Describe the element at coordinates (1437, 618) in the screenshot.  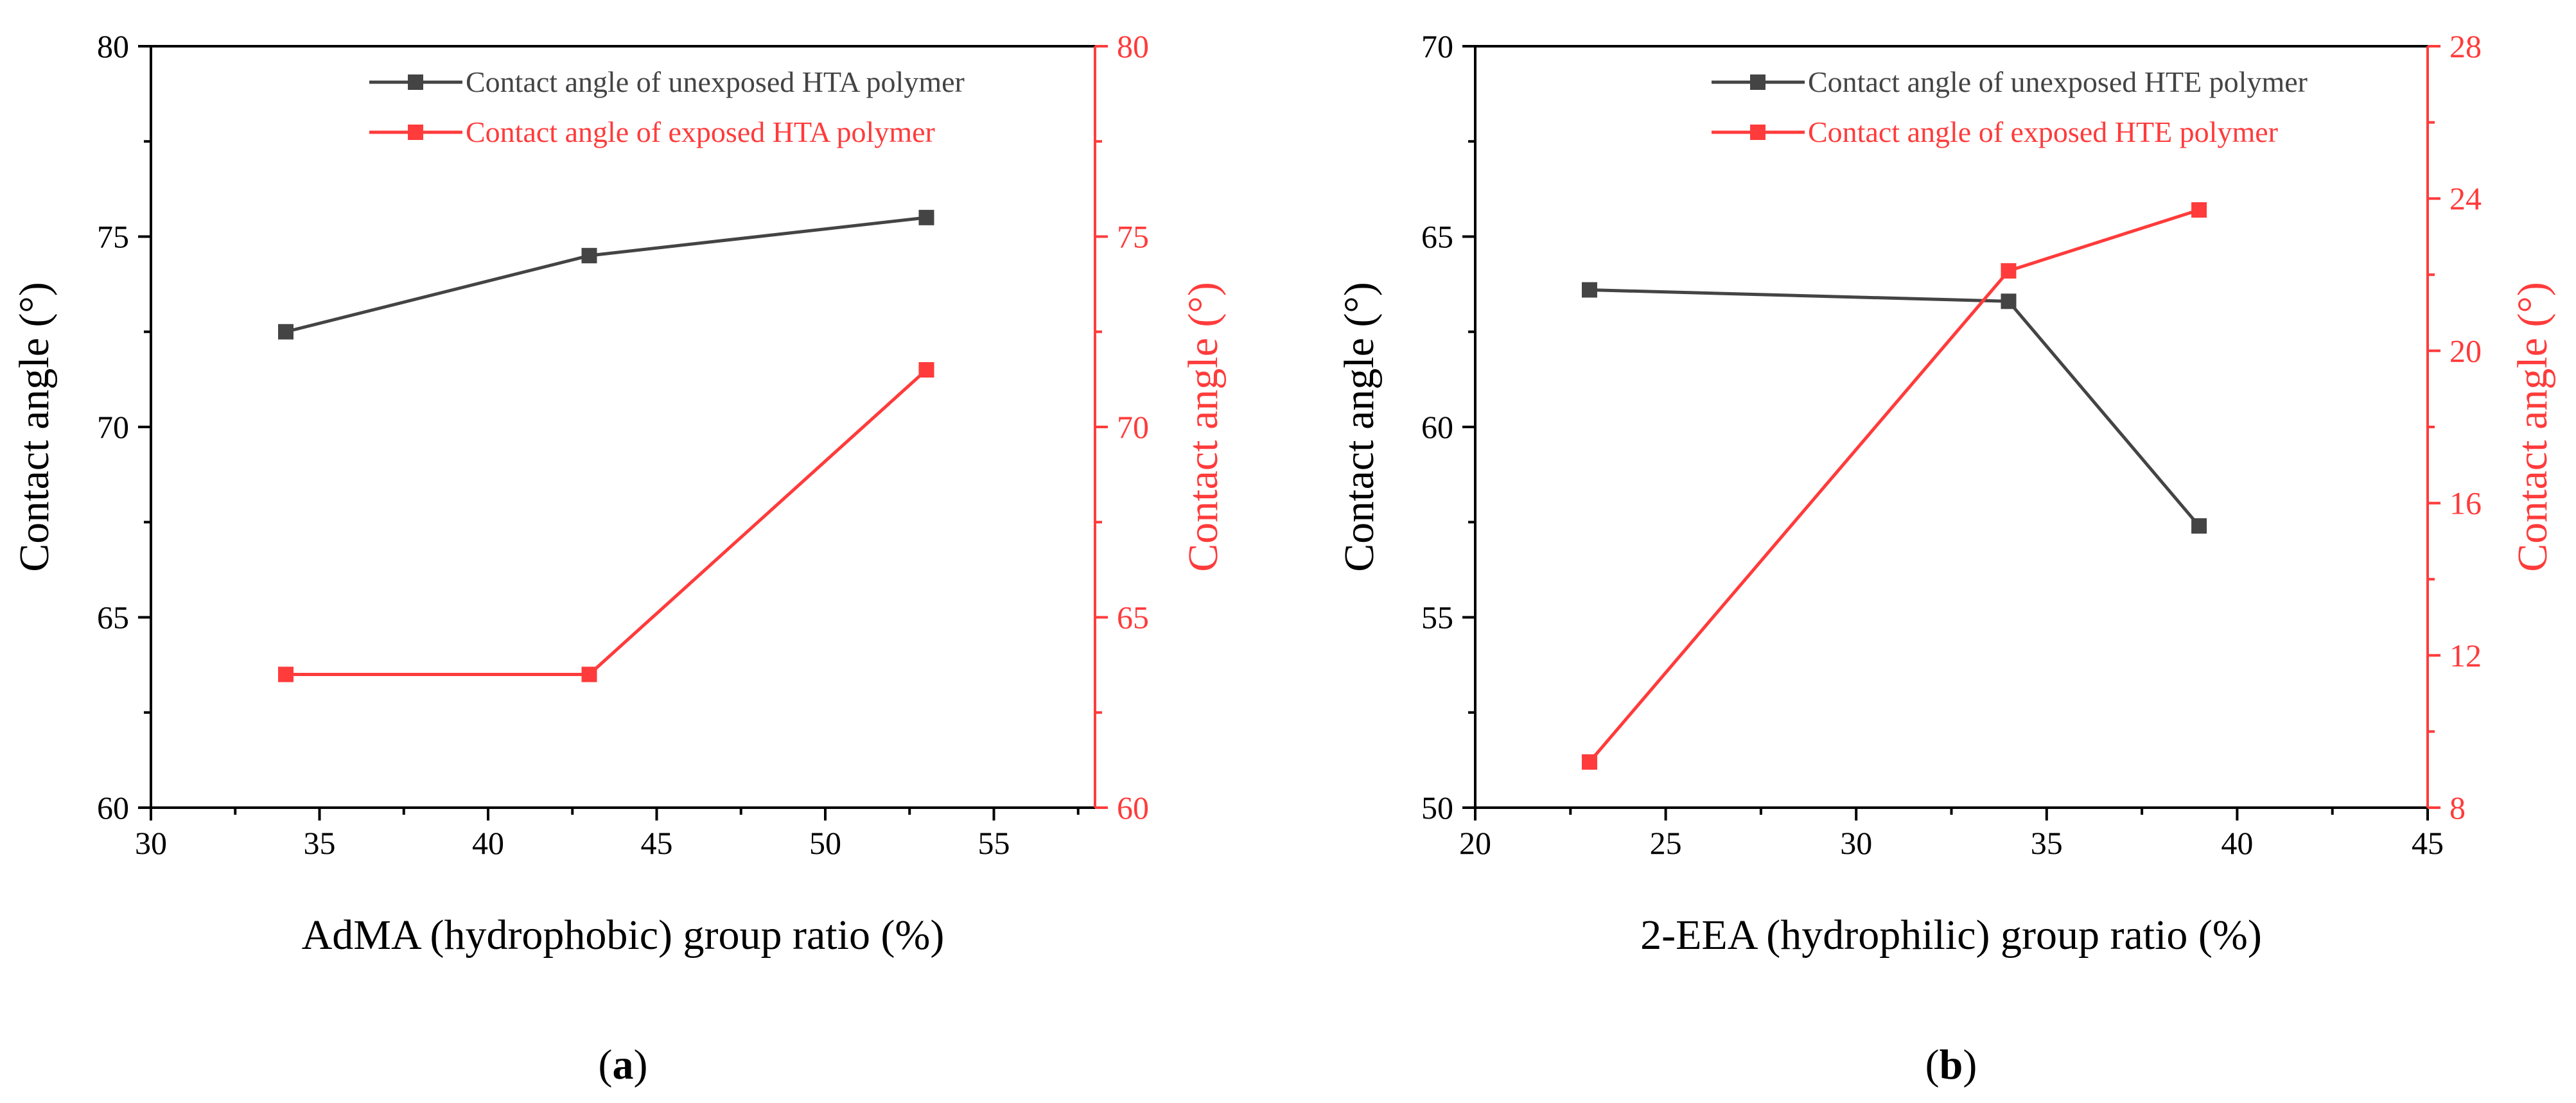
I see `y-tick-label-left: 55` at that location.